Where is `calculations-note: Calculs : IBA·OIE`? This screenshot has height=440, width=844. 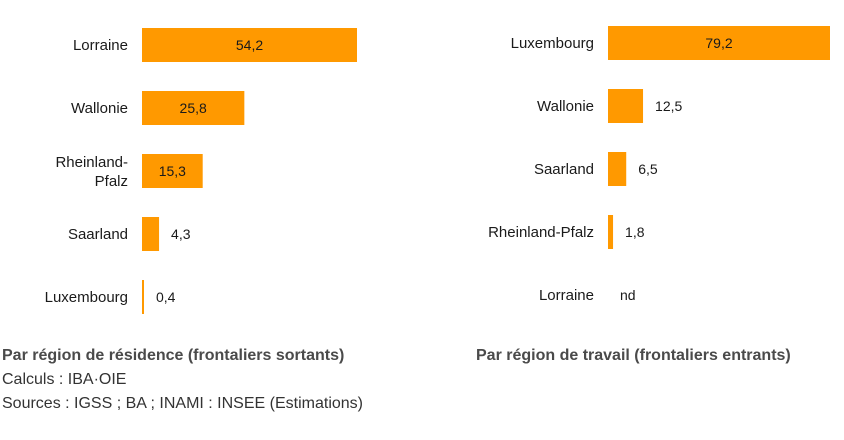
calculations-note: Calculs : IBA·OIE is located at coordinates (64, 379).